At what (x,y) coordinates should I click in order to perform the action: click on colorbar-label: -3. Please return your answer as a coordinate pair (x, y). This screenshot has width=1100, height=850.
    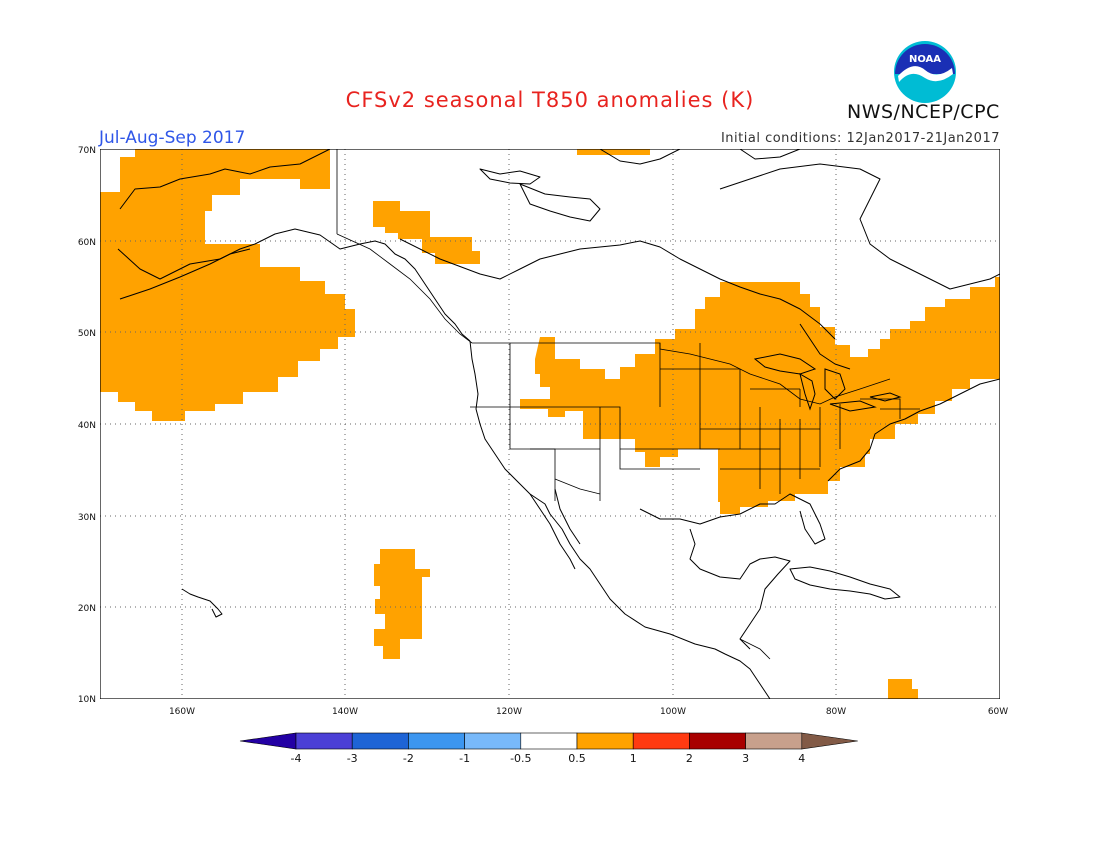
    Looking at the image, I should click on (352, 758).